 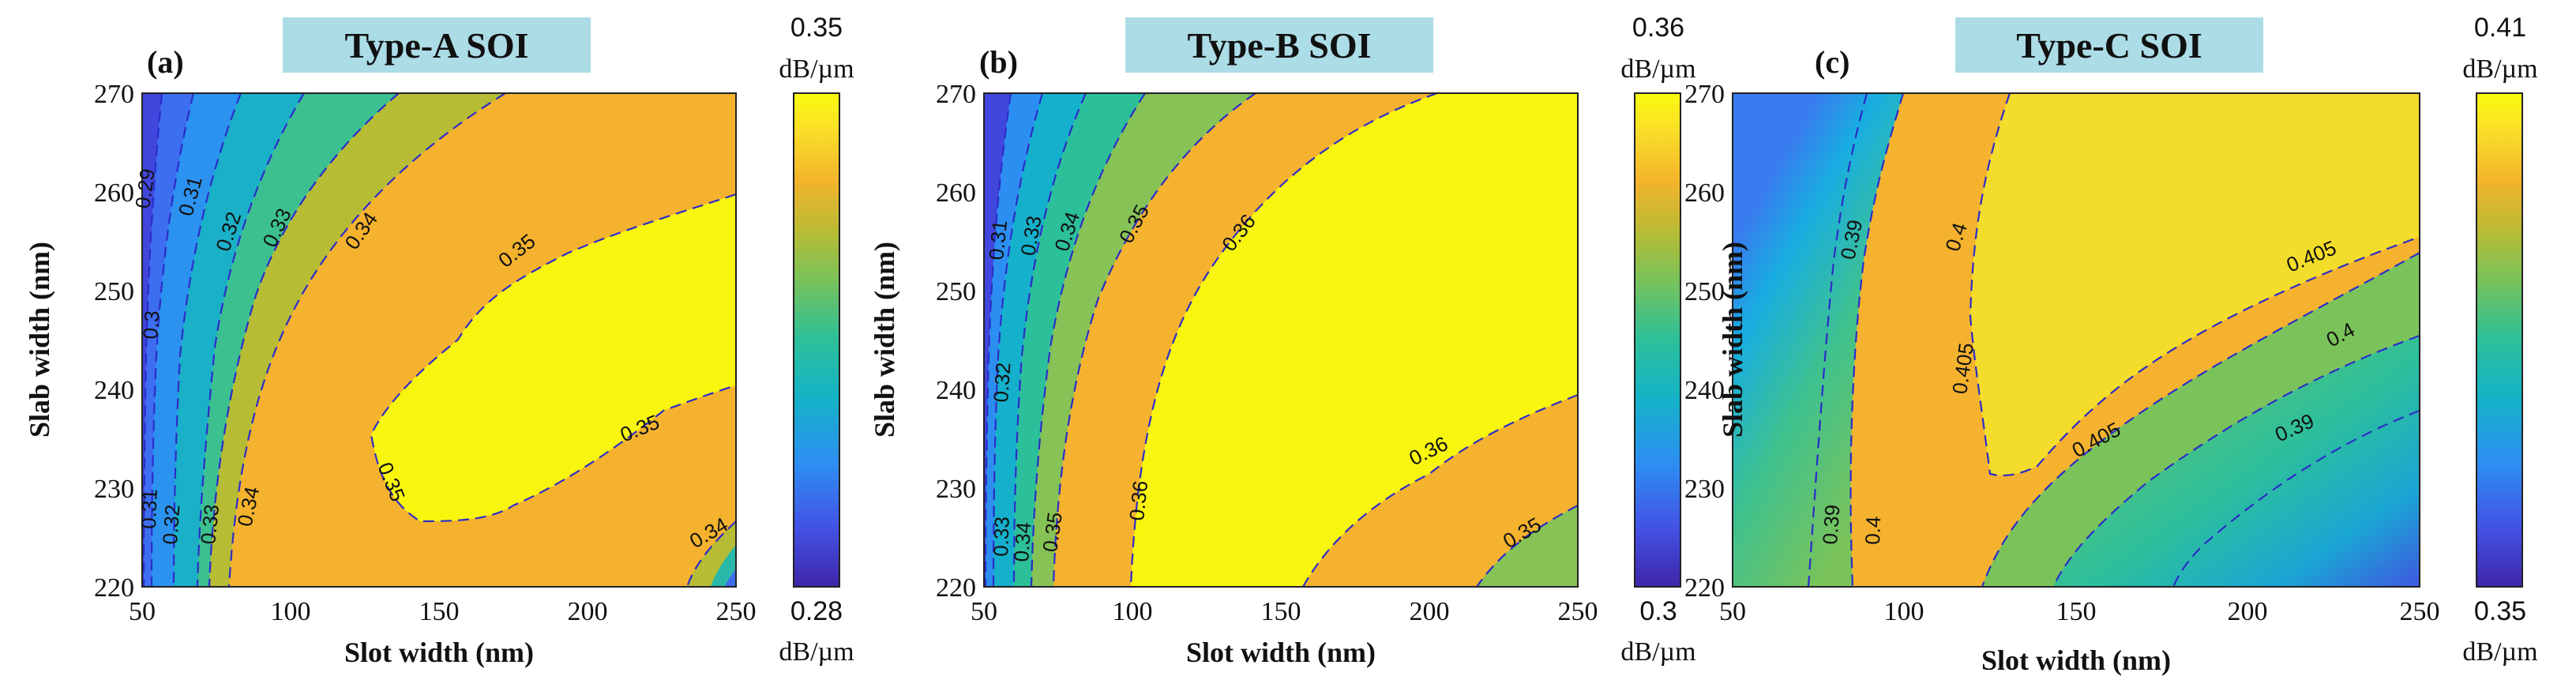 What do you see at coordinates (956, 489) in the screenshot?
I see `panel-b-ytick: 230` at bounding box center [956, 489].